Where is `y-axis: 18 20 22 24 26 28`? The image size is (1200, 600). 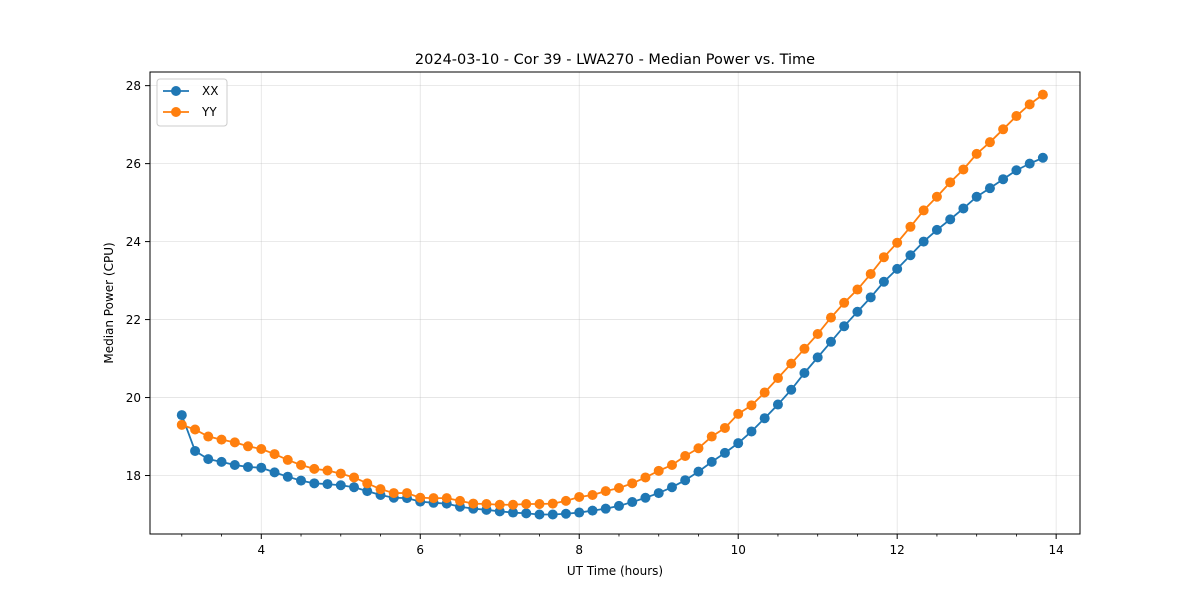 y-axis: 18 20 22 24 26 28 is located at coordinates (138, 281).